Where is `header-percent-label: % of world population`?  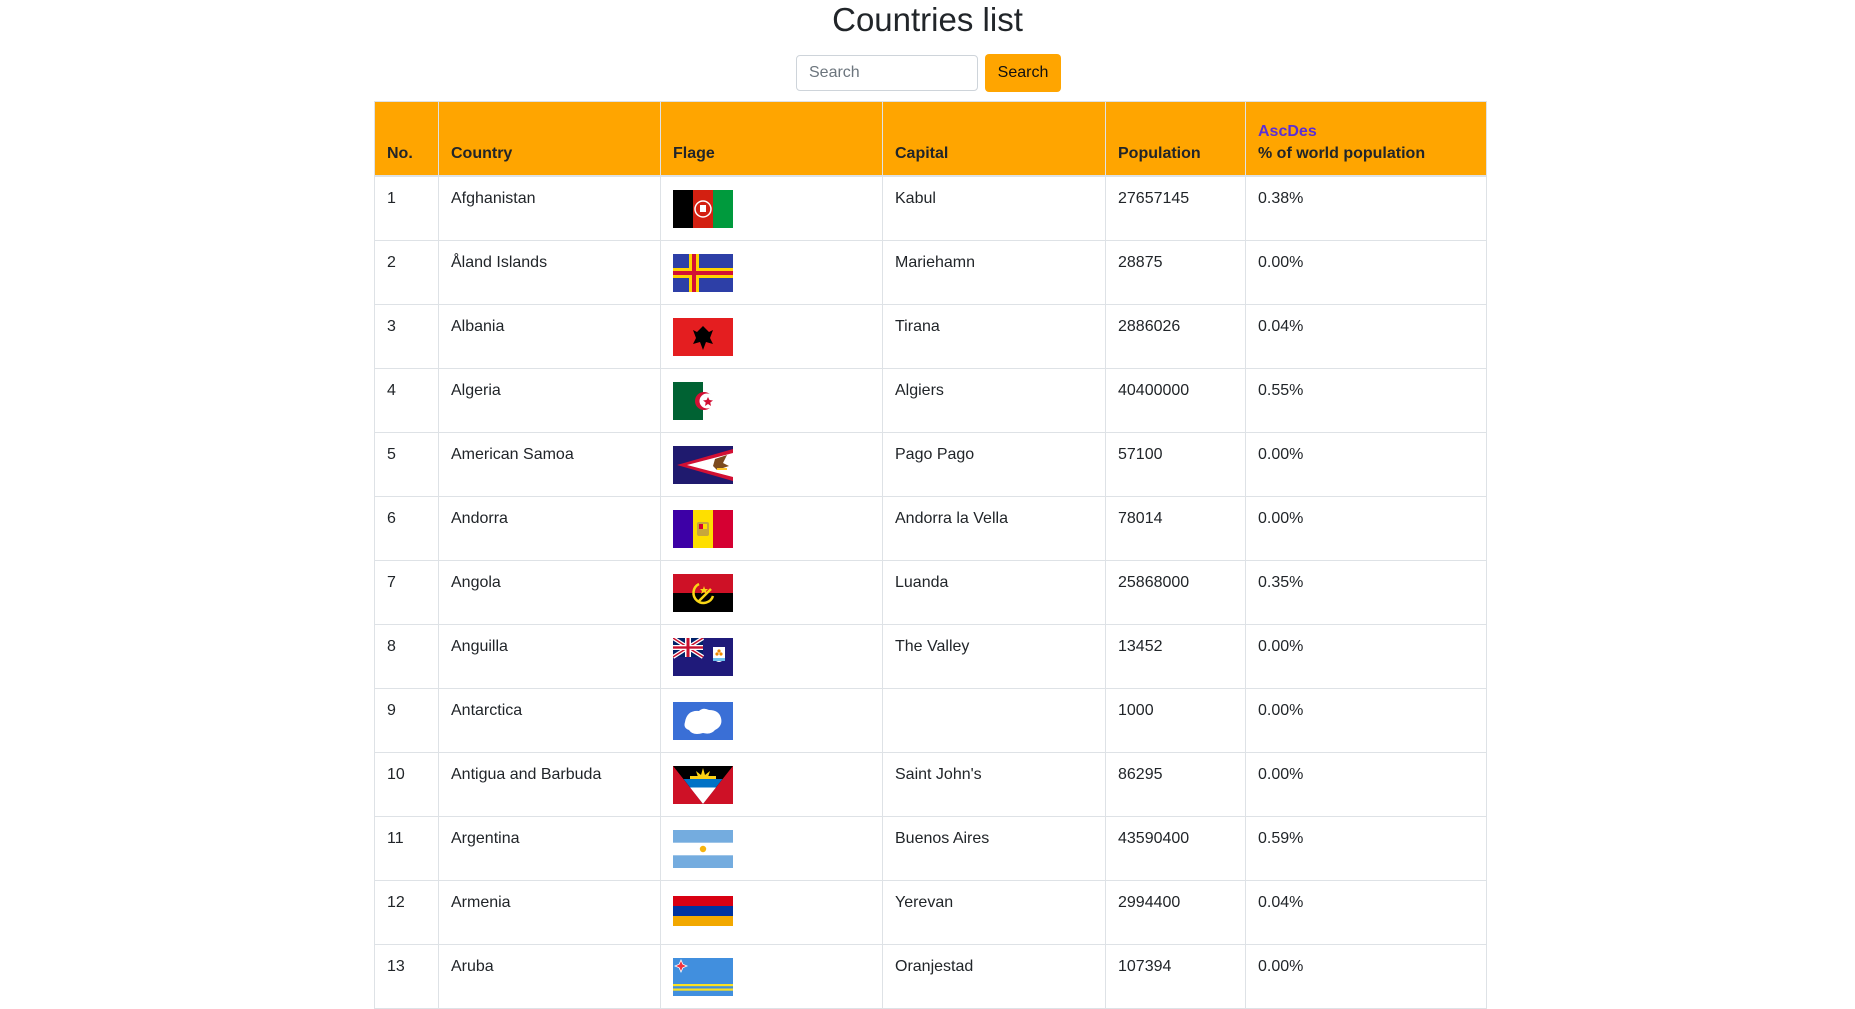
header-percent-label: % of world population is located at coordinates (1342, 153).